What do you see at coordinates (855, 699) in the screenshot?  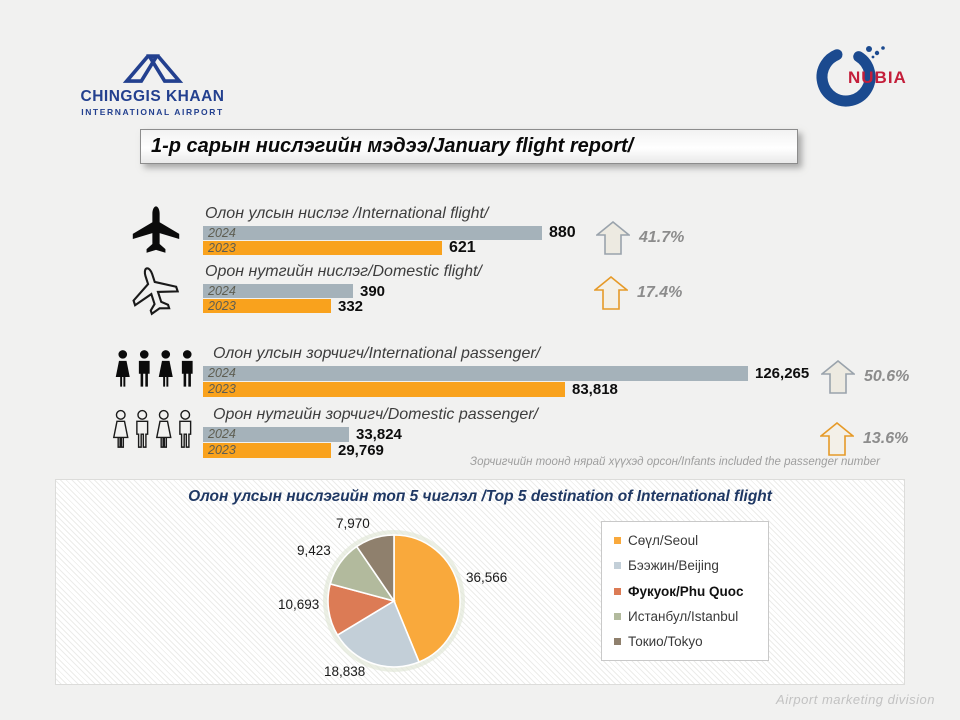 I see `footer-credit: Airport marketing division` at bounding box center [855, 699].